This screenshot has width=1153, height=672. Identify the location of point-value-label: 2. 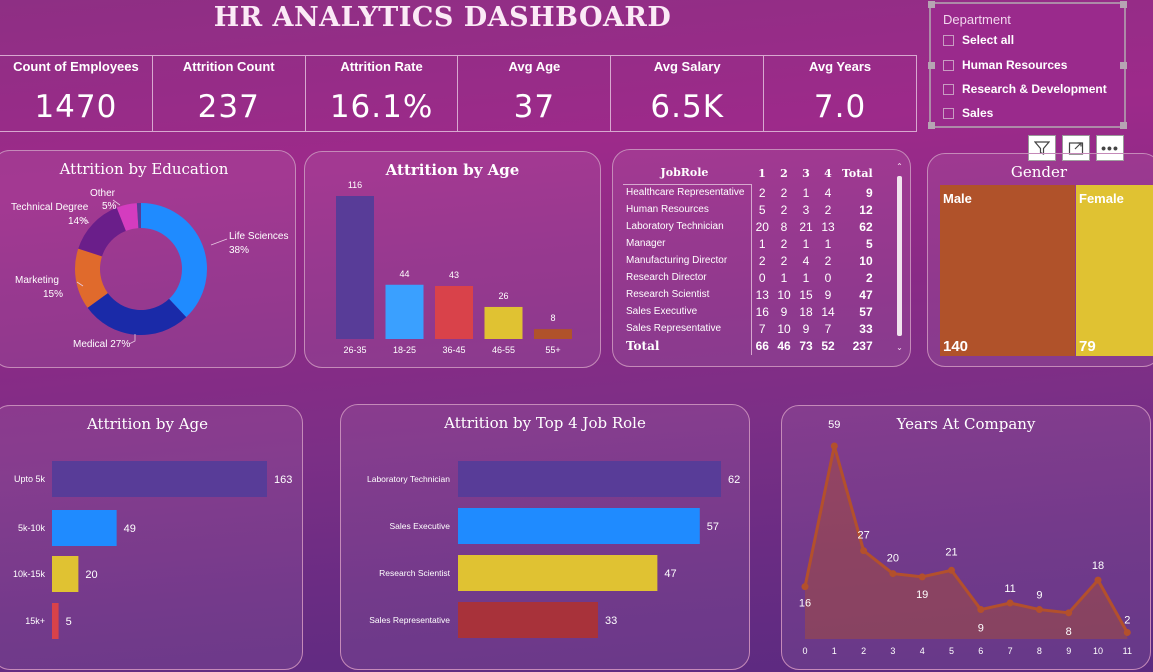
(1127, 620).